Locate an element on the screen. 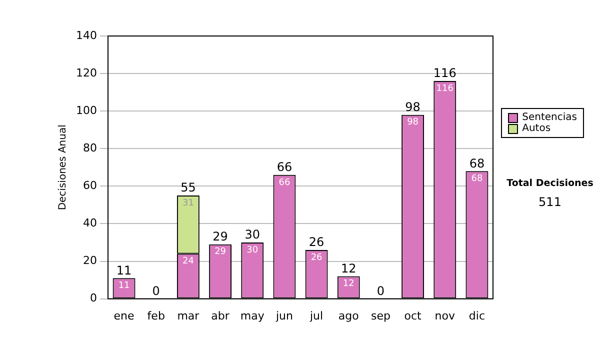 This screenshot has height=340, width=600. data-label: 29 is located at coordinates (220, 252).